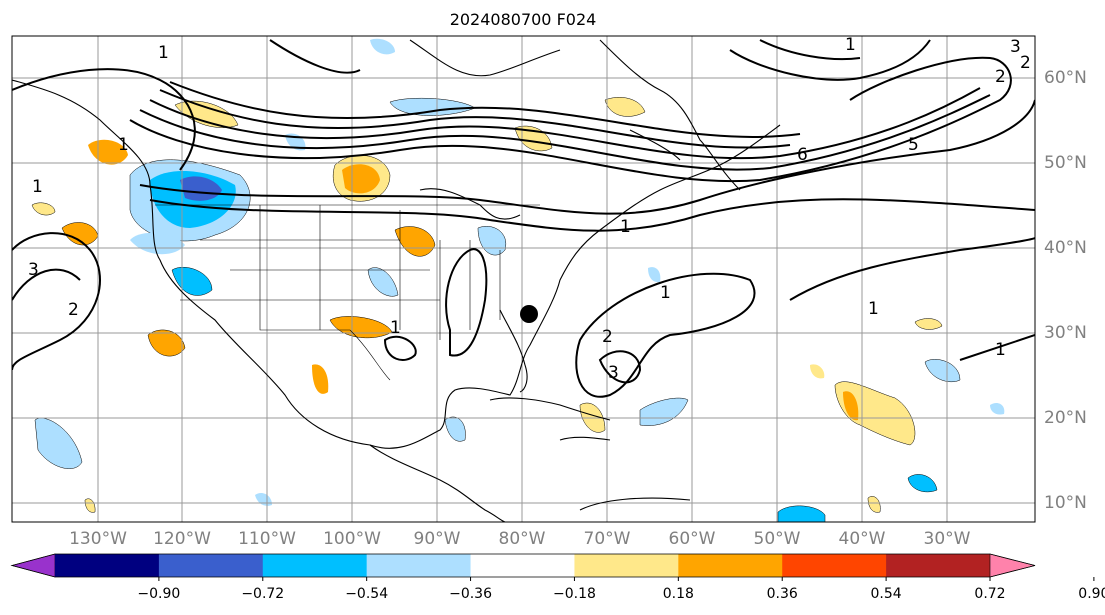  I want to click on lon-label: 90°W, so click(437, 539).